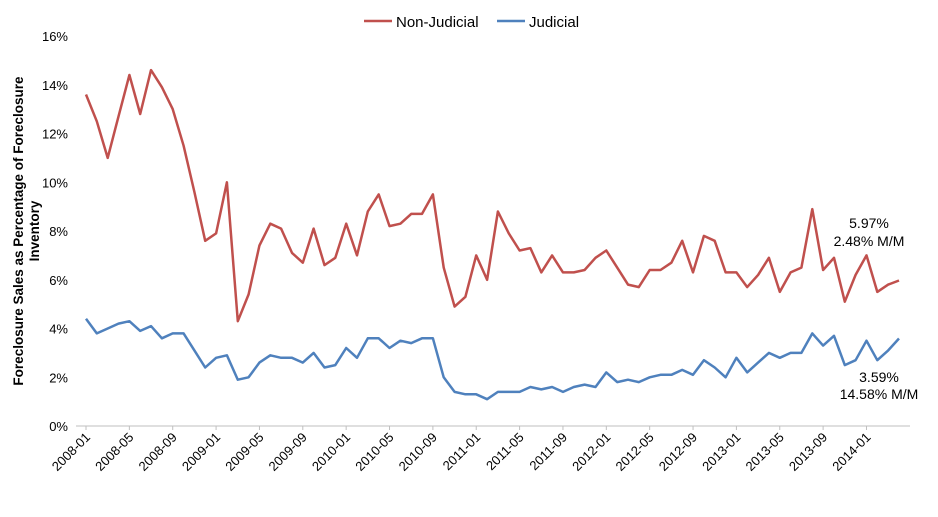 This screenshot has height=517, width=938. I want to click on y-tick-label: 6%, so click(58, 280).